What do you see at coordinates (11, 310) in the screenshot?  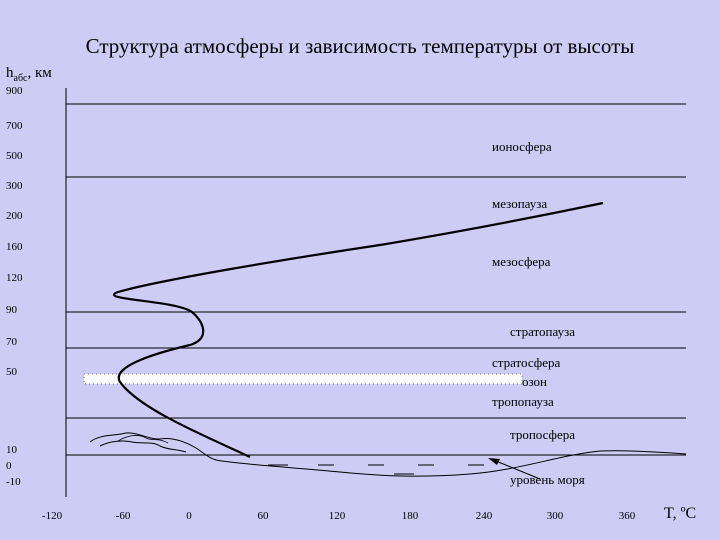 I see `y-tick-90: 90` at bounding box center [11, 310].